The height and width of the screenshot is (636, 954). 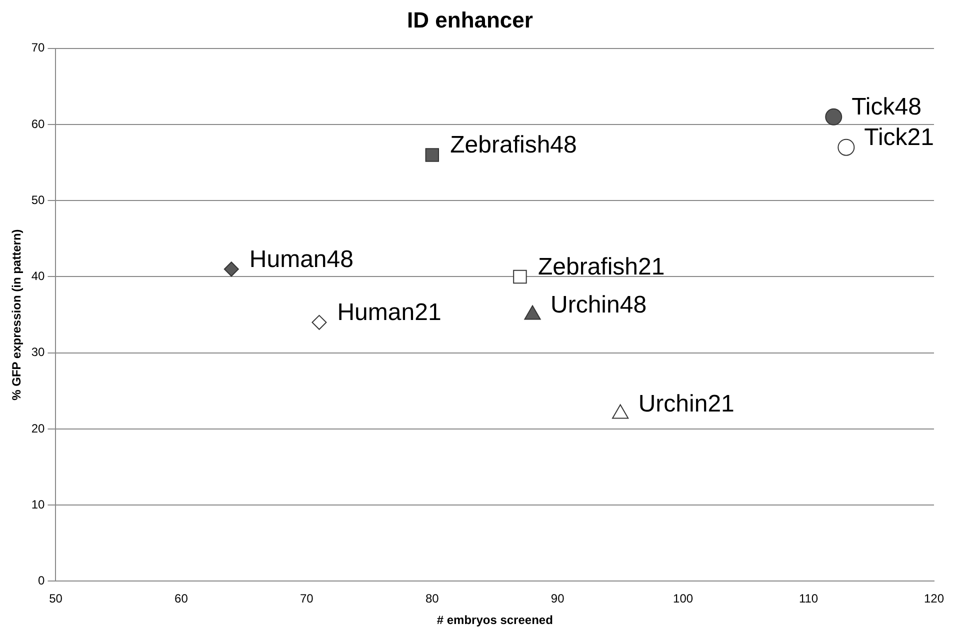 I want to click on x-tick-label: 100, so click(x=683, y=599).